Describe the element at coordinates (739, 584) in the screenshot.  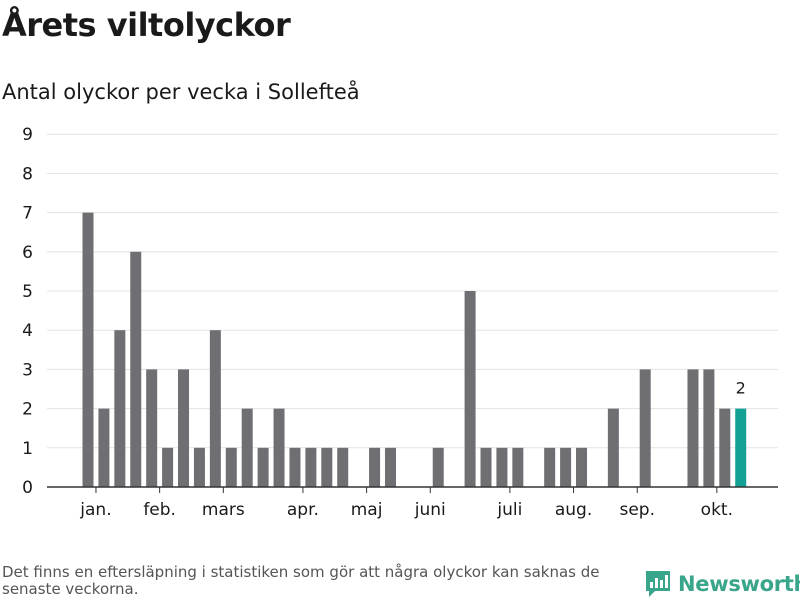
I see `brand-name: Newsworthy` at that location.